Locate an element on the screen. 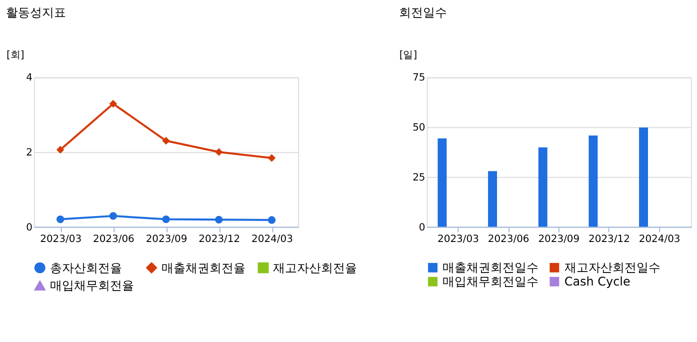 This screenshot has width=697, height=342. chart-title: 회전일수 is located at coordinates (422, 12).